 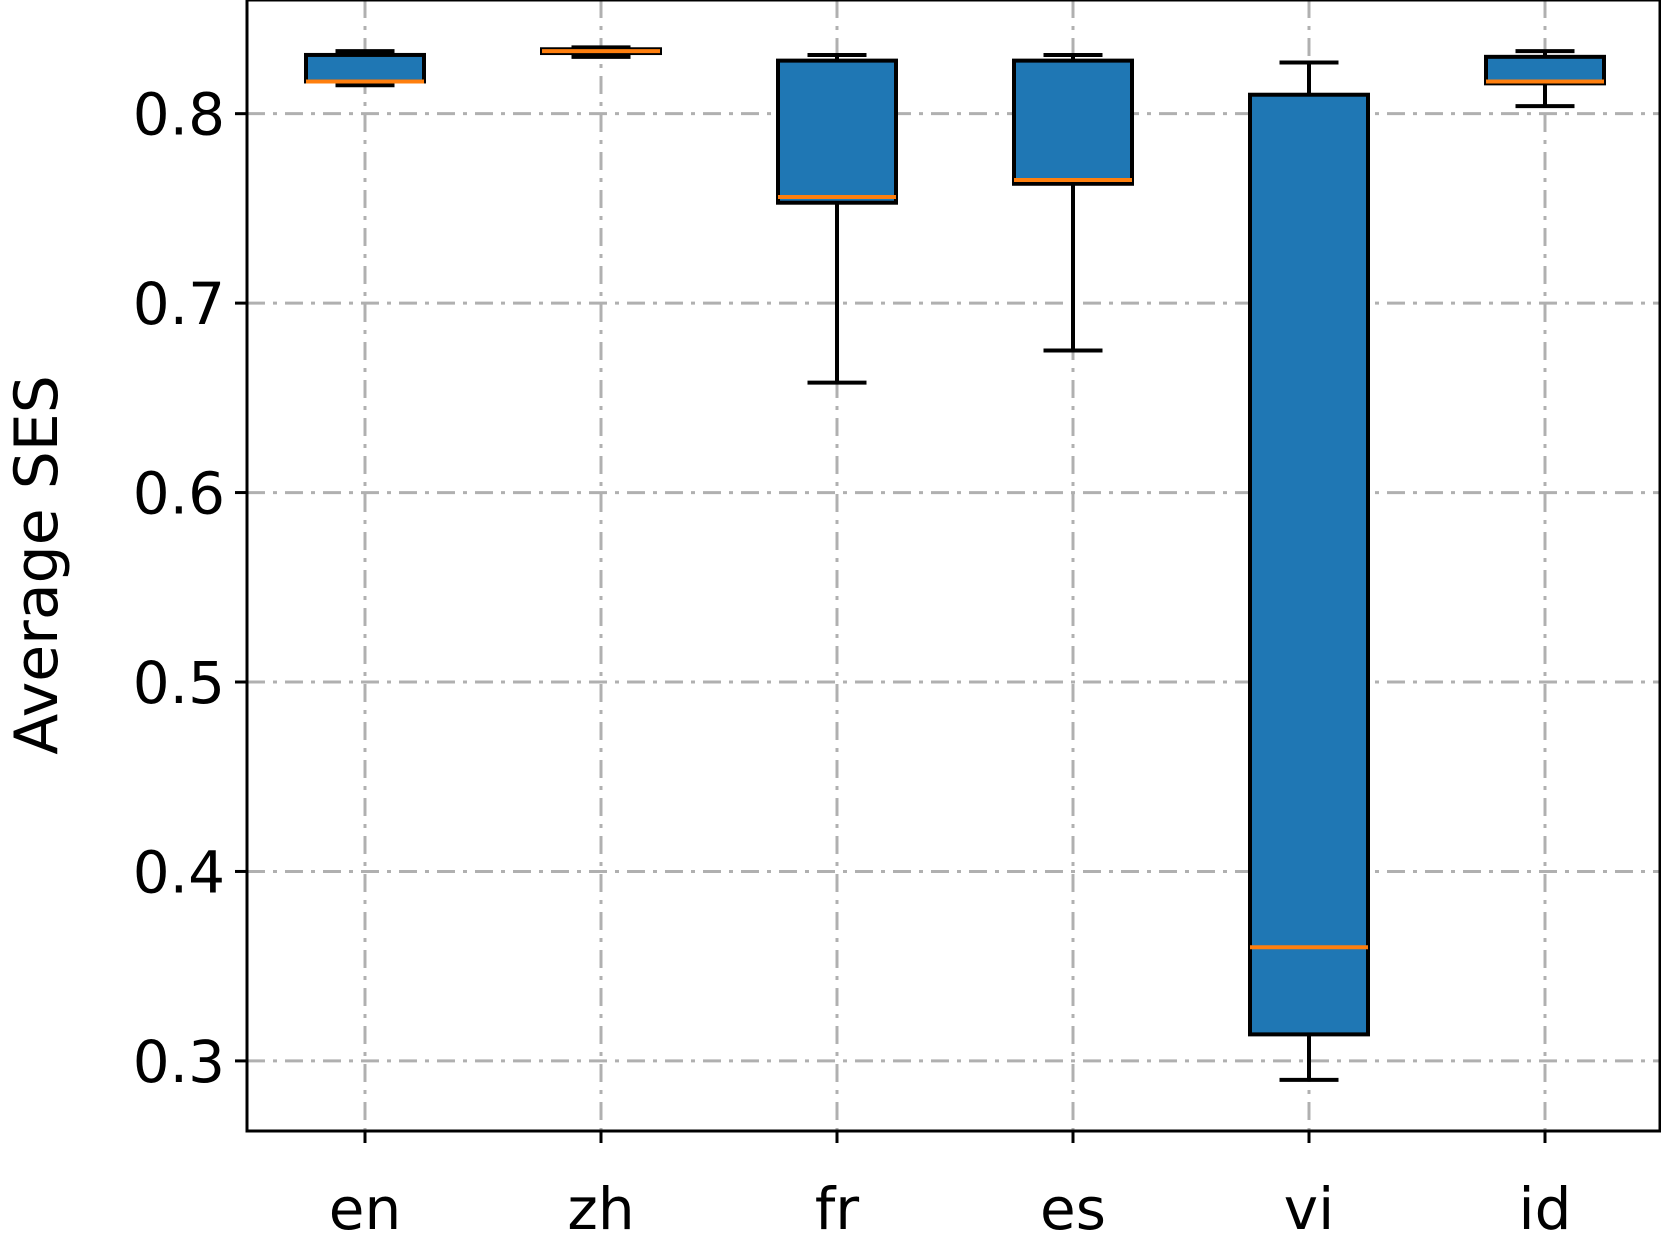 What do you see at coordinates (179, 1062) in the screenshot?
I see `y-tick-label: 0.3` at bounding box center [179, 1062].